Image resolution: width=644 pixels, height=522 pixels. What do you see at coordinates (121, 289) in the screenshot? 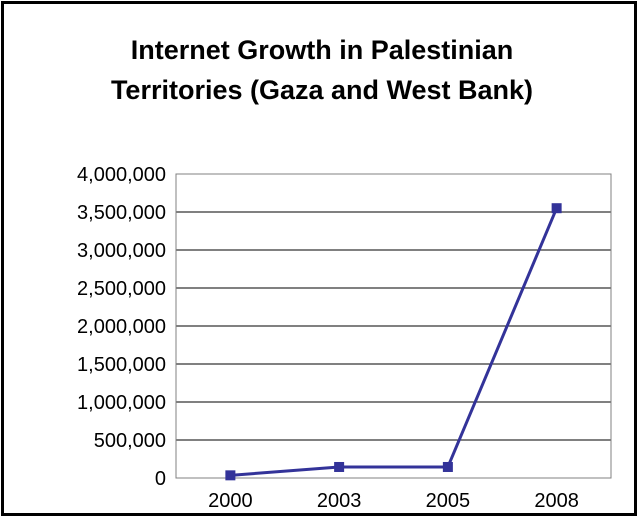
I see `y-tick-label: 2,500,000` at bounding box center [121, 289].